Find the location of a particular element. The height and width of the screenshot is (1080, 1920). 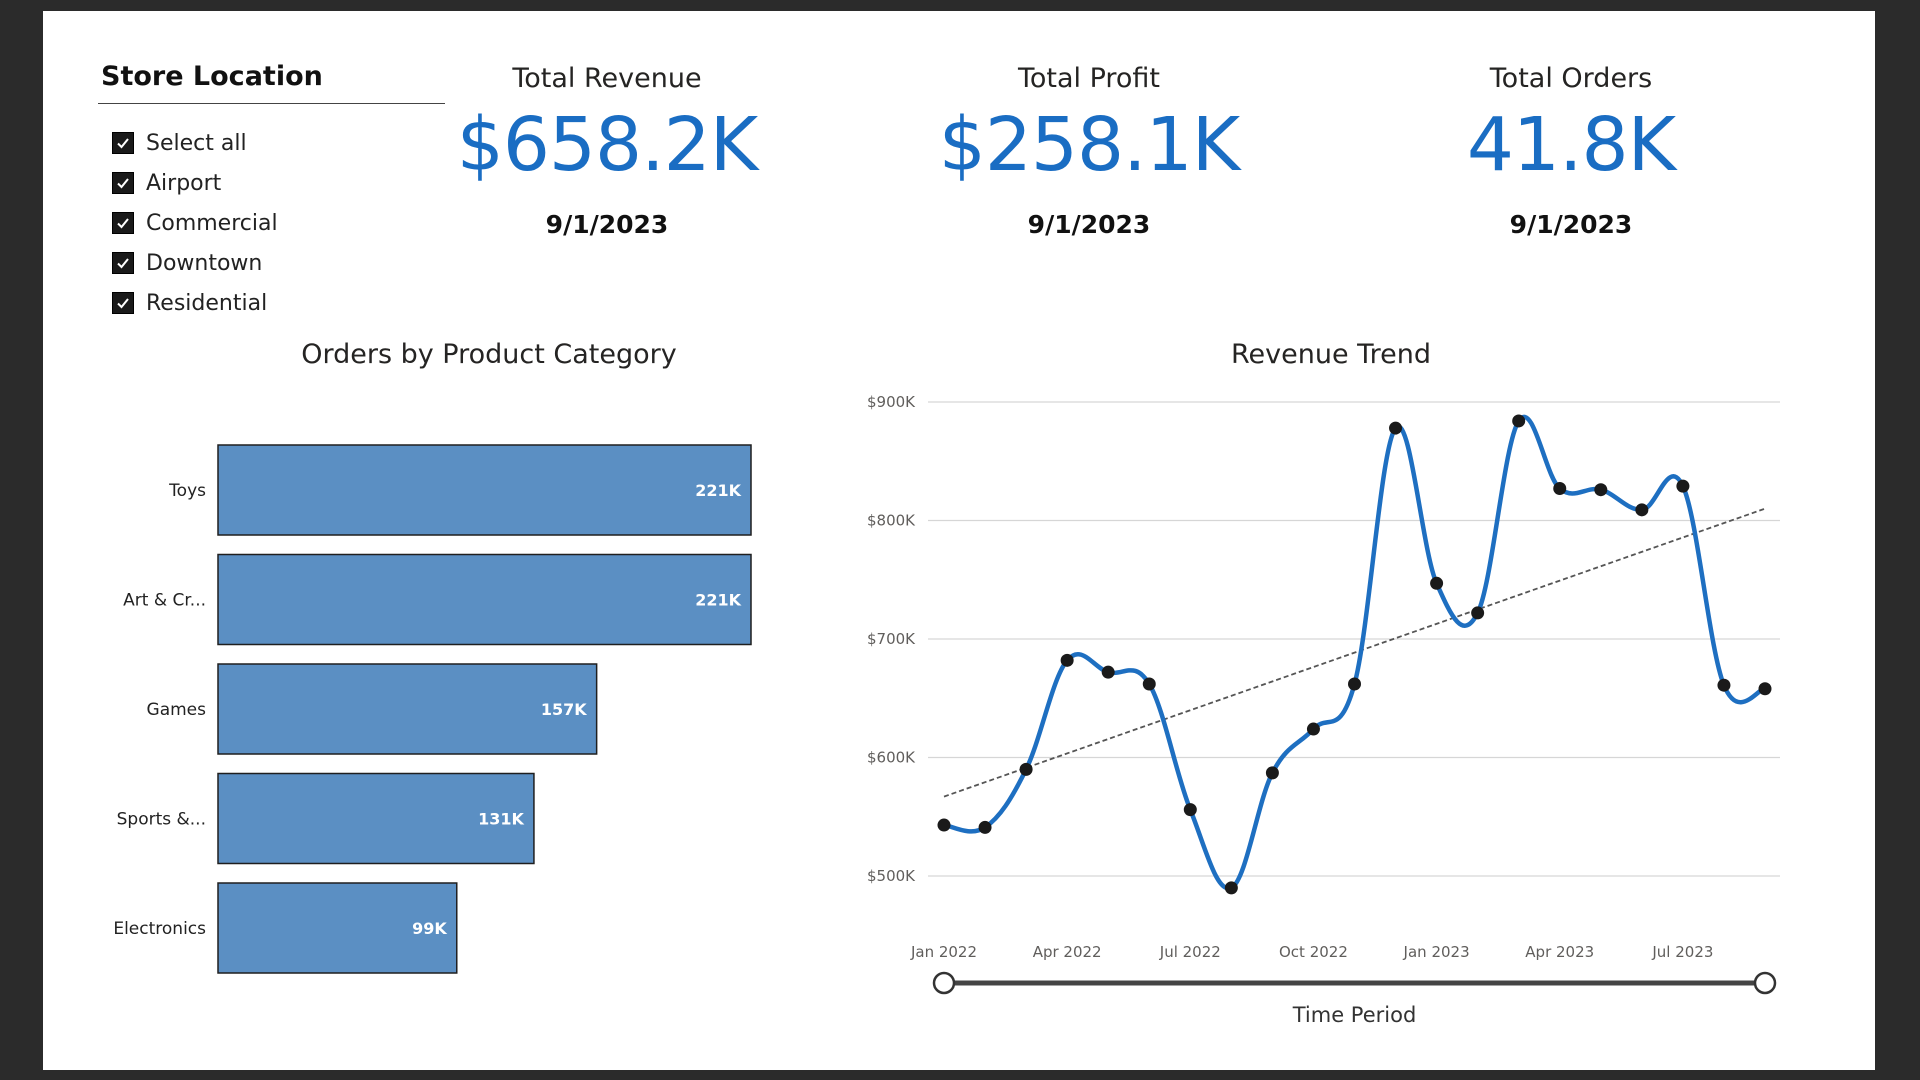

kpi-total-orders: Total Orders 41.8K 9/1/2023 is located at coordinates (1571, 151).